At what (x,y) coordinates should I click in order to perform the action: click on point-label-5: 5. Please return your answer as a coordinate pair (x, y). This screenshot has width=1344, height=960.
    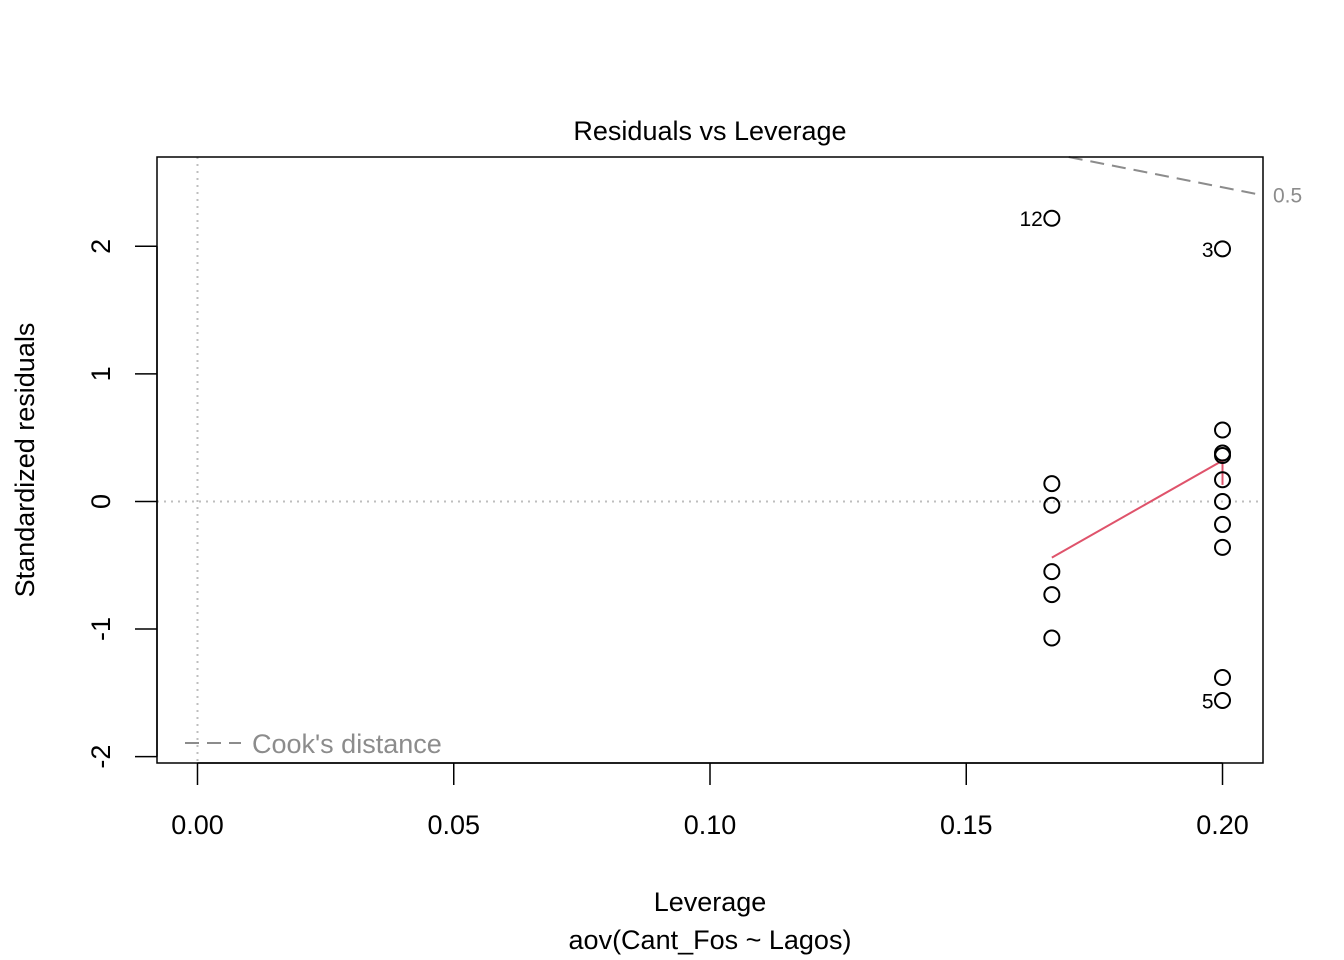
    Looking at the image, I should click on (1208, 701).